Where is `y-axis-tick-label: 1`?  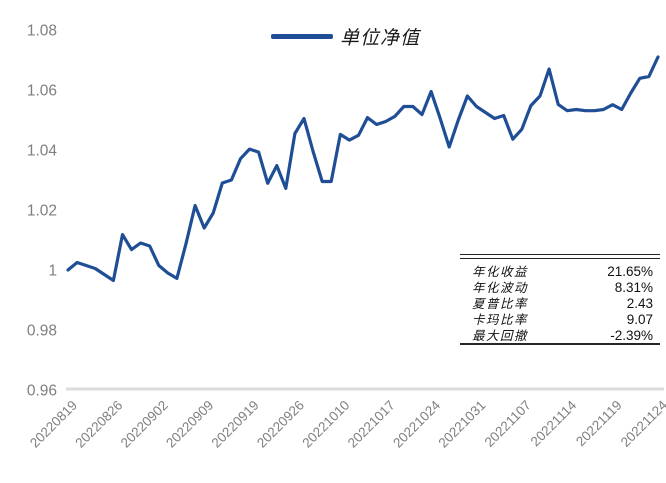
y-axis-tick-label: 1 is located at coordinates (52, 271).